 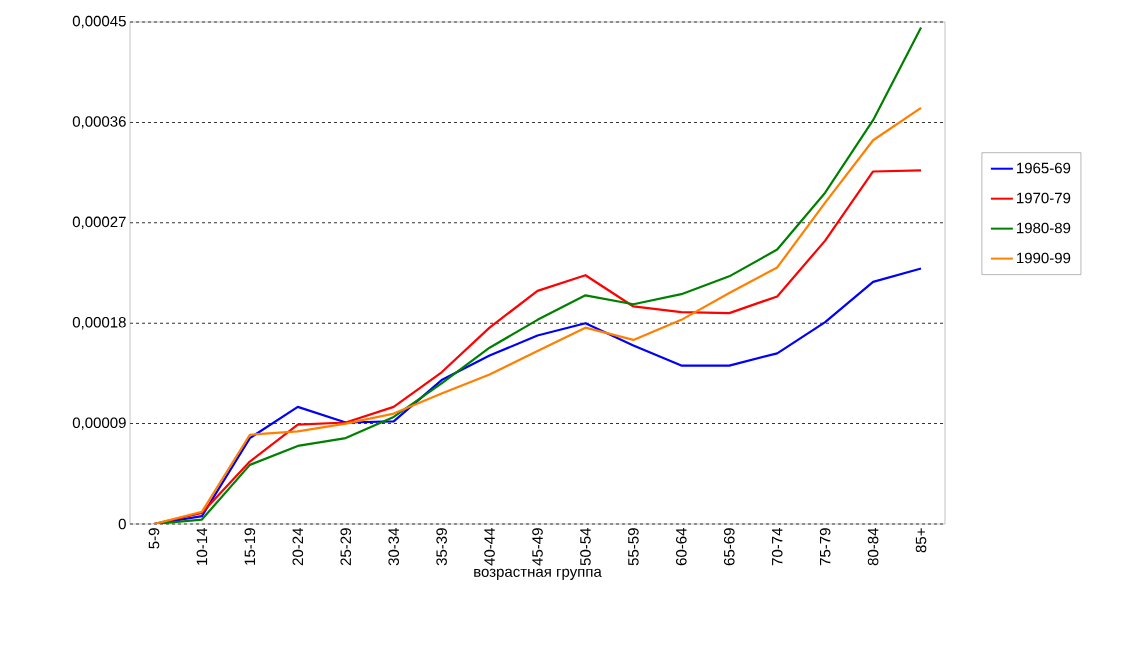 I want to click on x-tick-label: 15-19, so click(x=250, y=546).